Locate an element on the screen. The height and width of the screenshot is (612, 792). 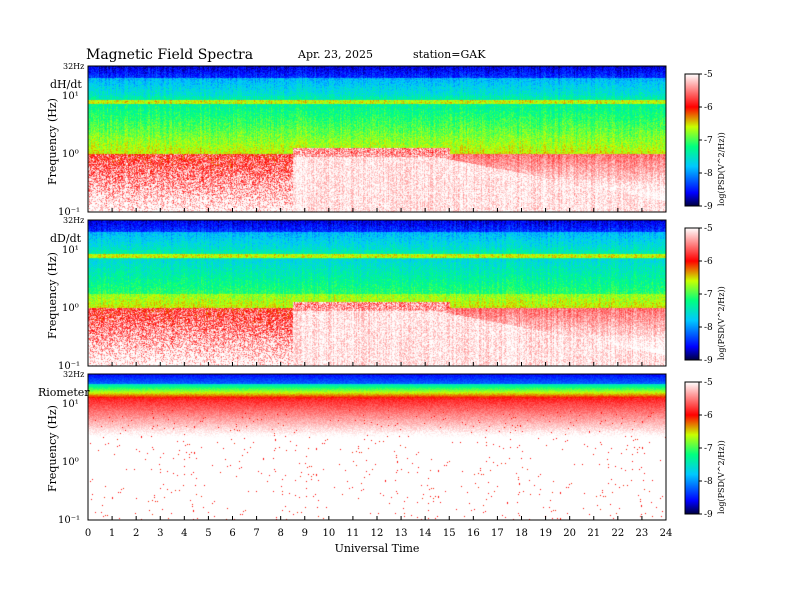
xtick-label-5: 5 is located at coordinates (208, 533).